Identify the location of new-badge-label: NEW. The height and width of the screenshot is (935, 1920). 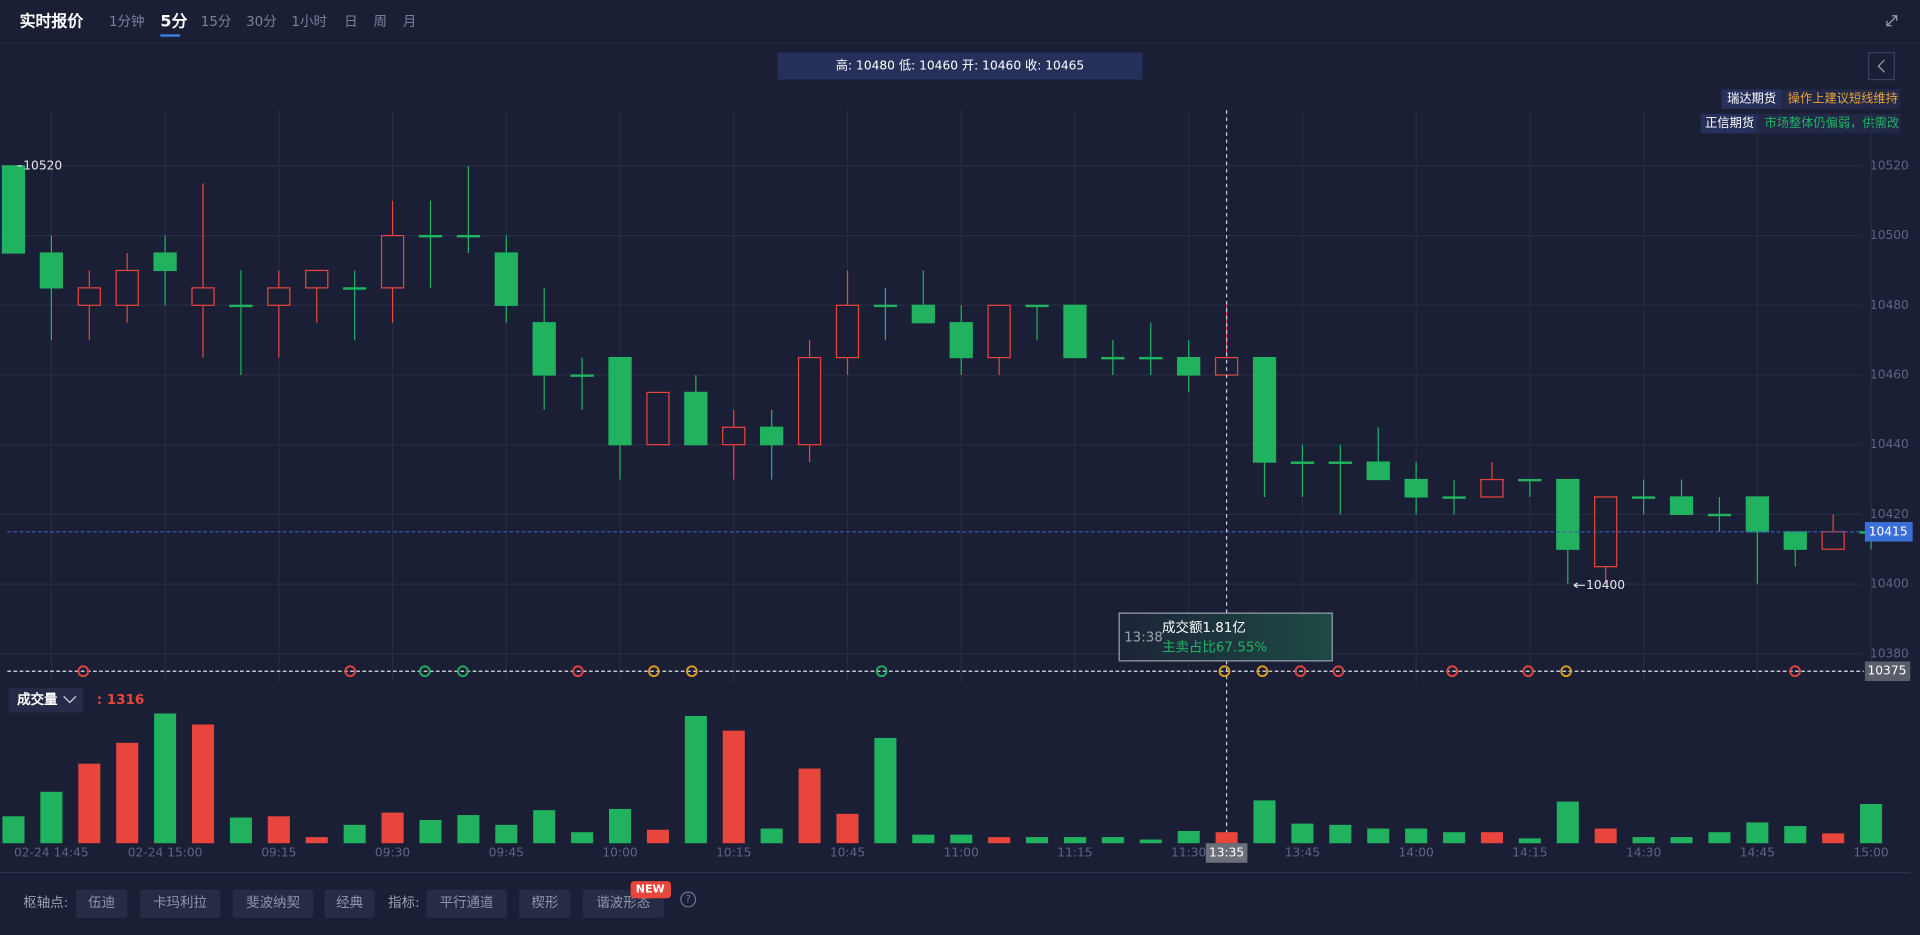
(650, 889).